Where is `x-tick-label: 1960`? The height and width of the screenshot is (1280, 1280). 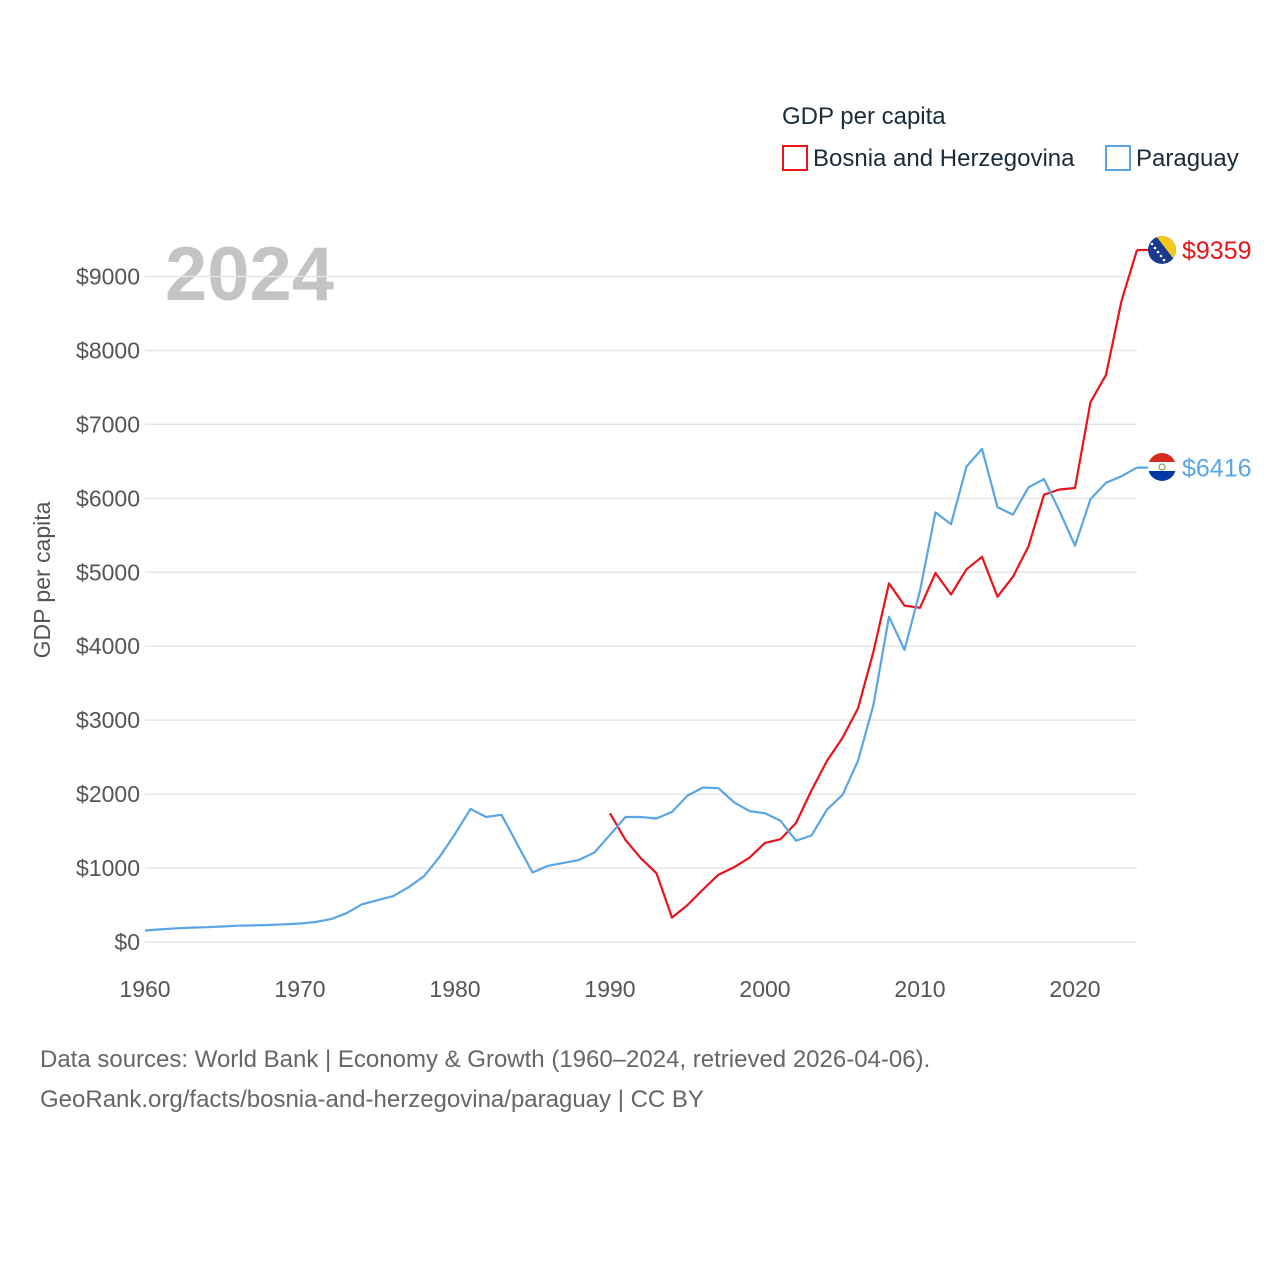
x-tick-label: 1960 is located at coordinates (144, 989).